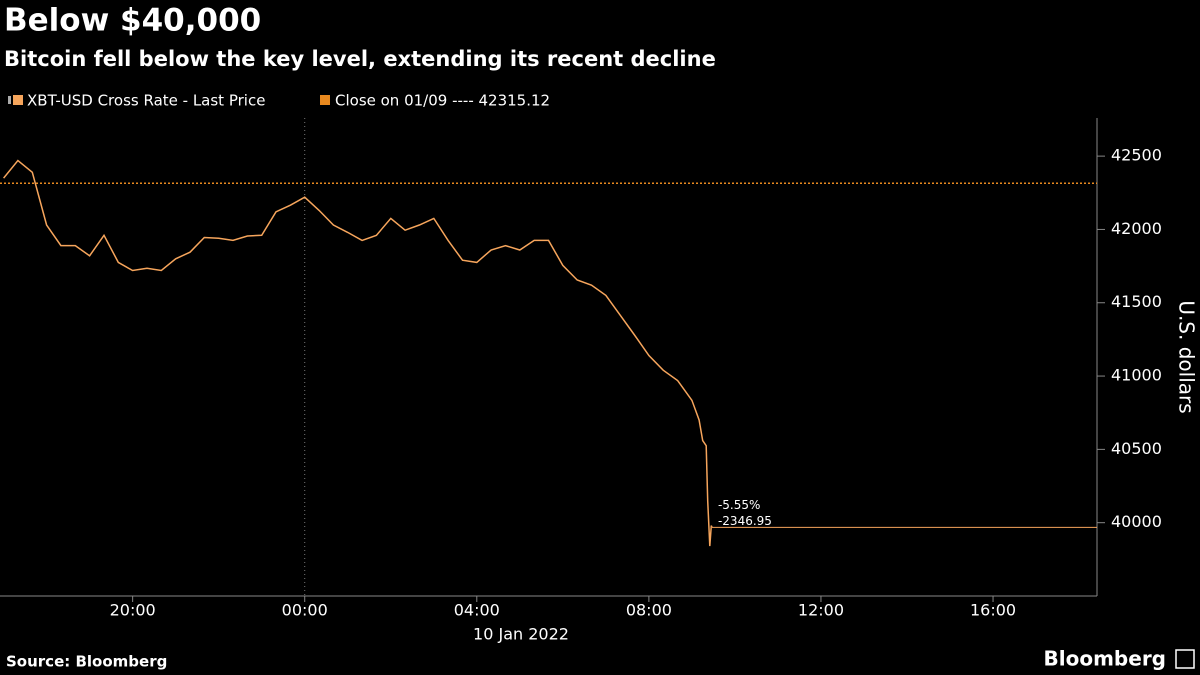 This screenshot has width=1200, height=675. What do you see at coordinates (86, 662) in the screenshot?
I see `source: Source: Bloomberg` at bounding box center [86, 662].